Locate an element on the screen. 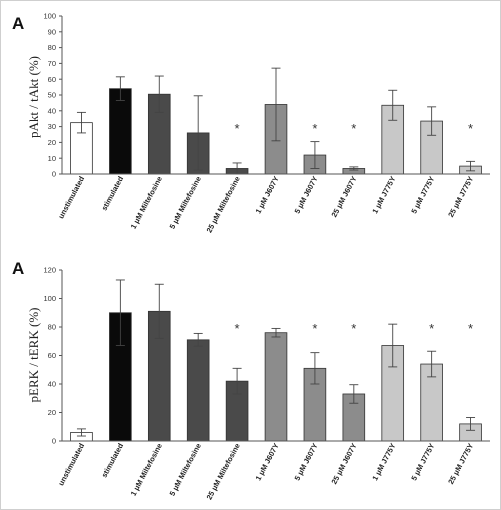 Image resolution: width=501 pixels, height=510 pixels. panel-erk-category-label: unstimulated is located at coordinates (71, 464).